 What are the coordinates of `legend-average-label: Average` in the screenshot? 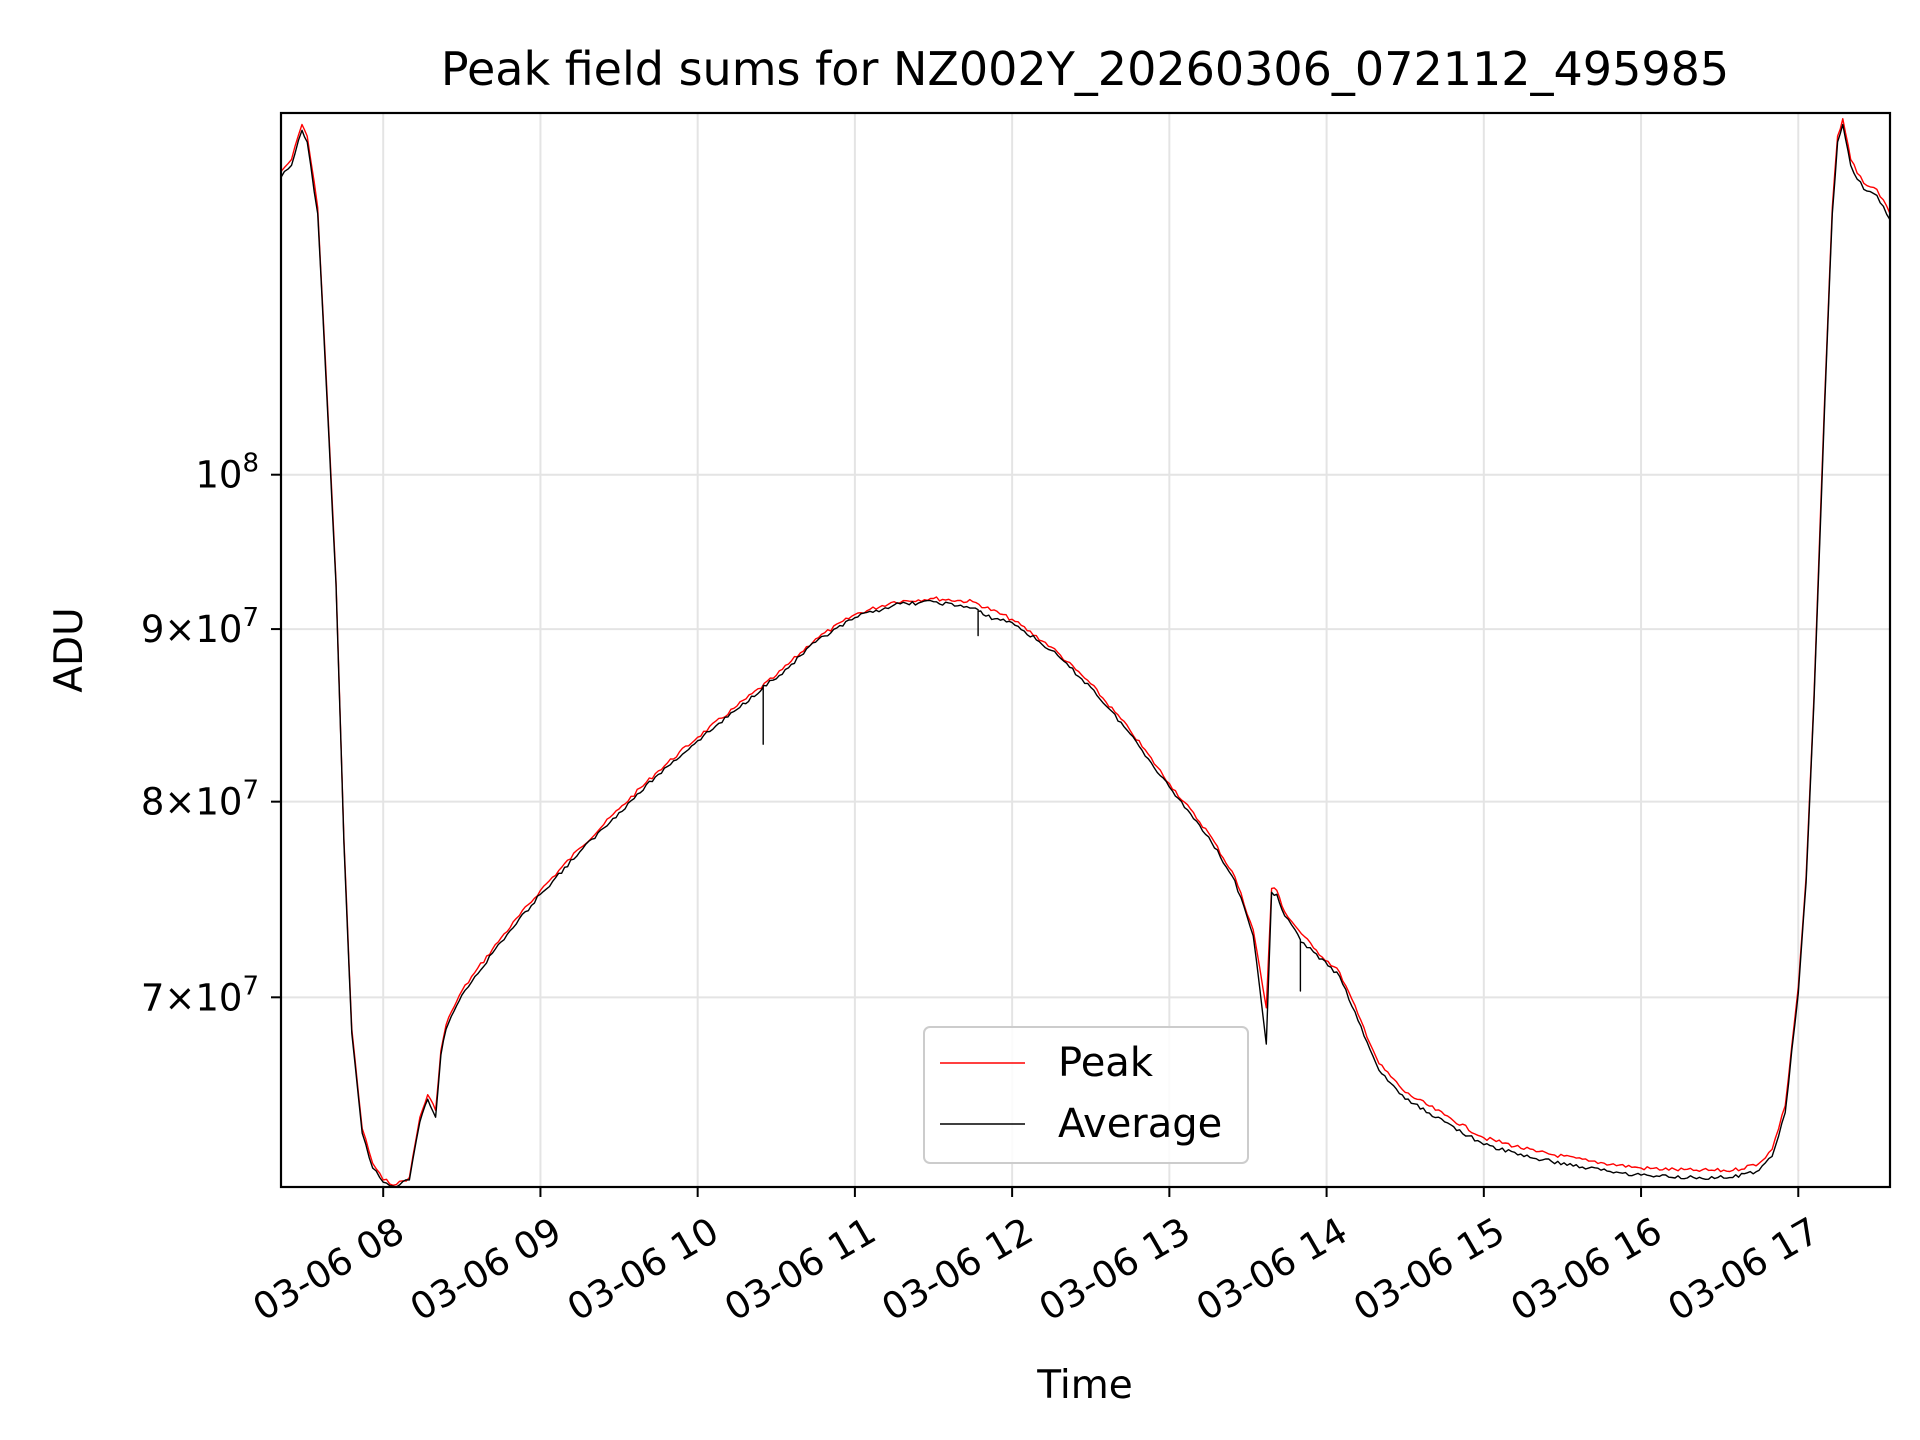 It's located at (1140, 1124).